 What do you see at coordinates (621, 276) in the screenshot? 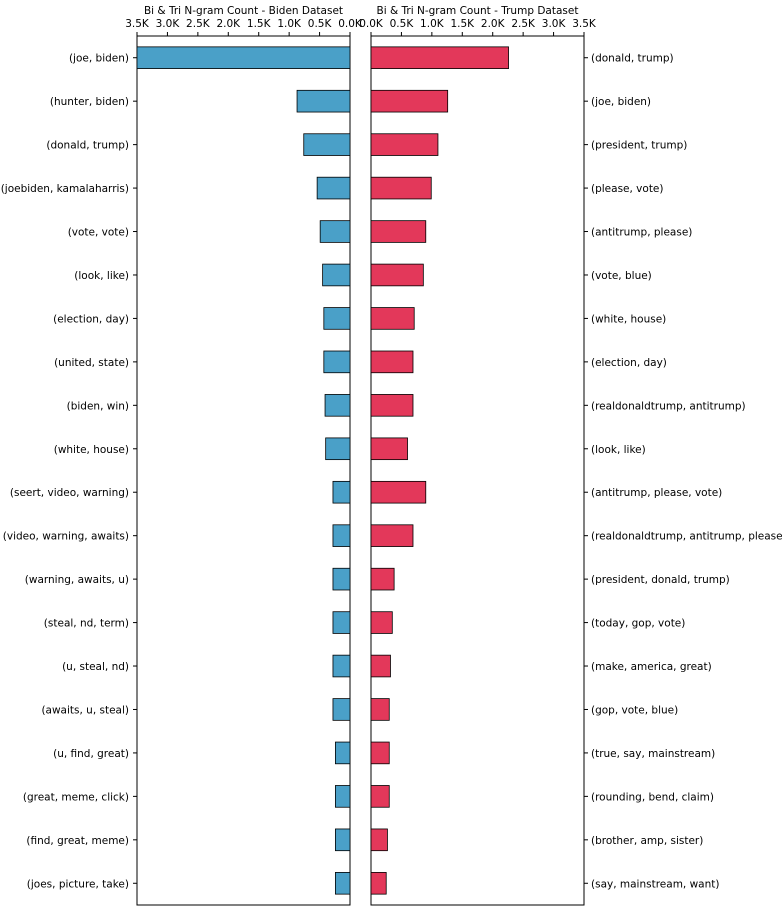
I see `category-label: (vote, blue)` at bounding box center [621, 276].